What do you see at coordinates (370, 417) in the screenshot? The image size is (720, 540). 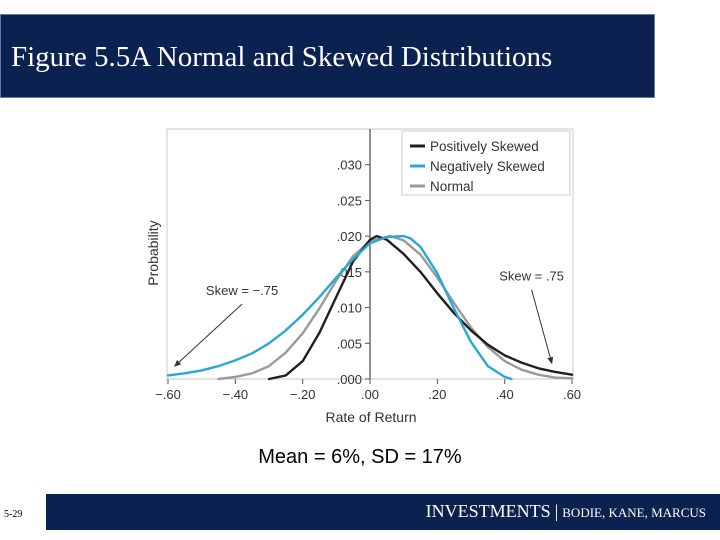 I see `x-axis-label: Rate of Return` at bounding box center [370, 417].